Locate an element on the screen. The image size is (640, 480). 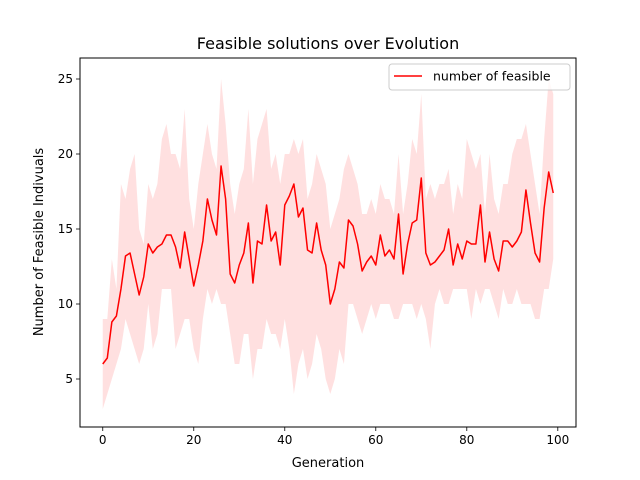
chart-title: Feasible solutions over Evolution is located at coordinates (328, 43).